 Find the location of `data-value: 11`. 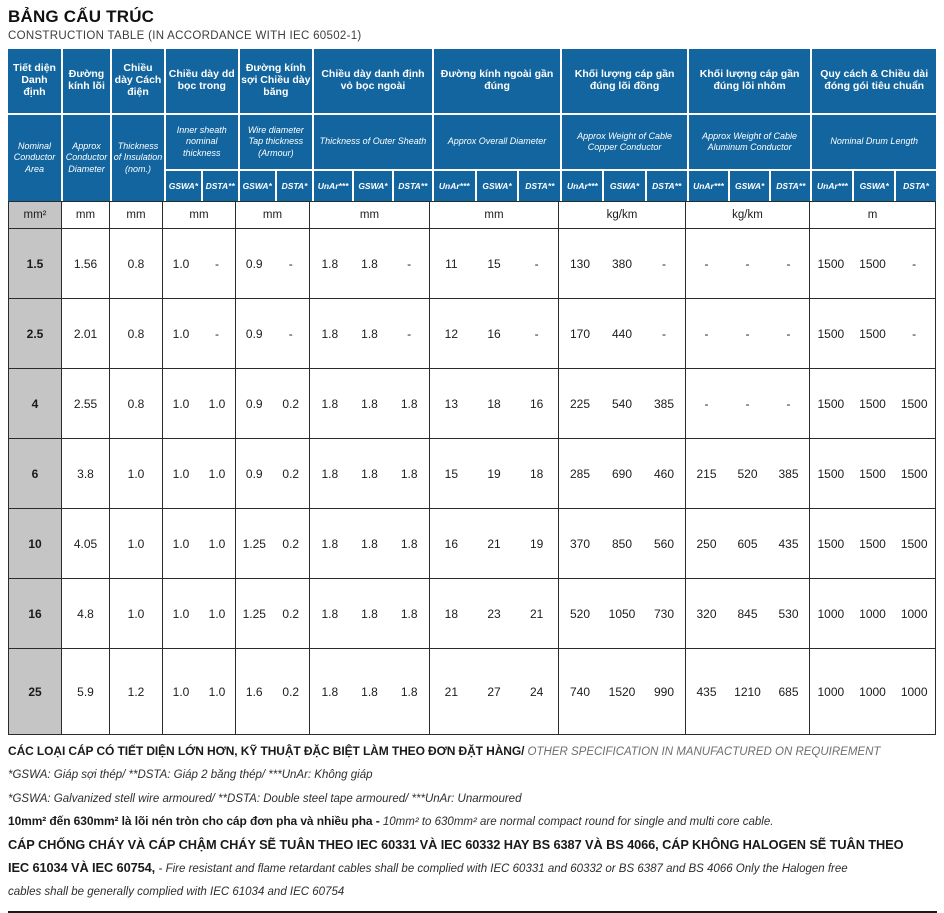

data-value: 11 is located at coordinates (451, 263).